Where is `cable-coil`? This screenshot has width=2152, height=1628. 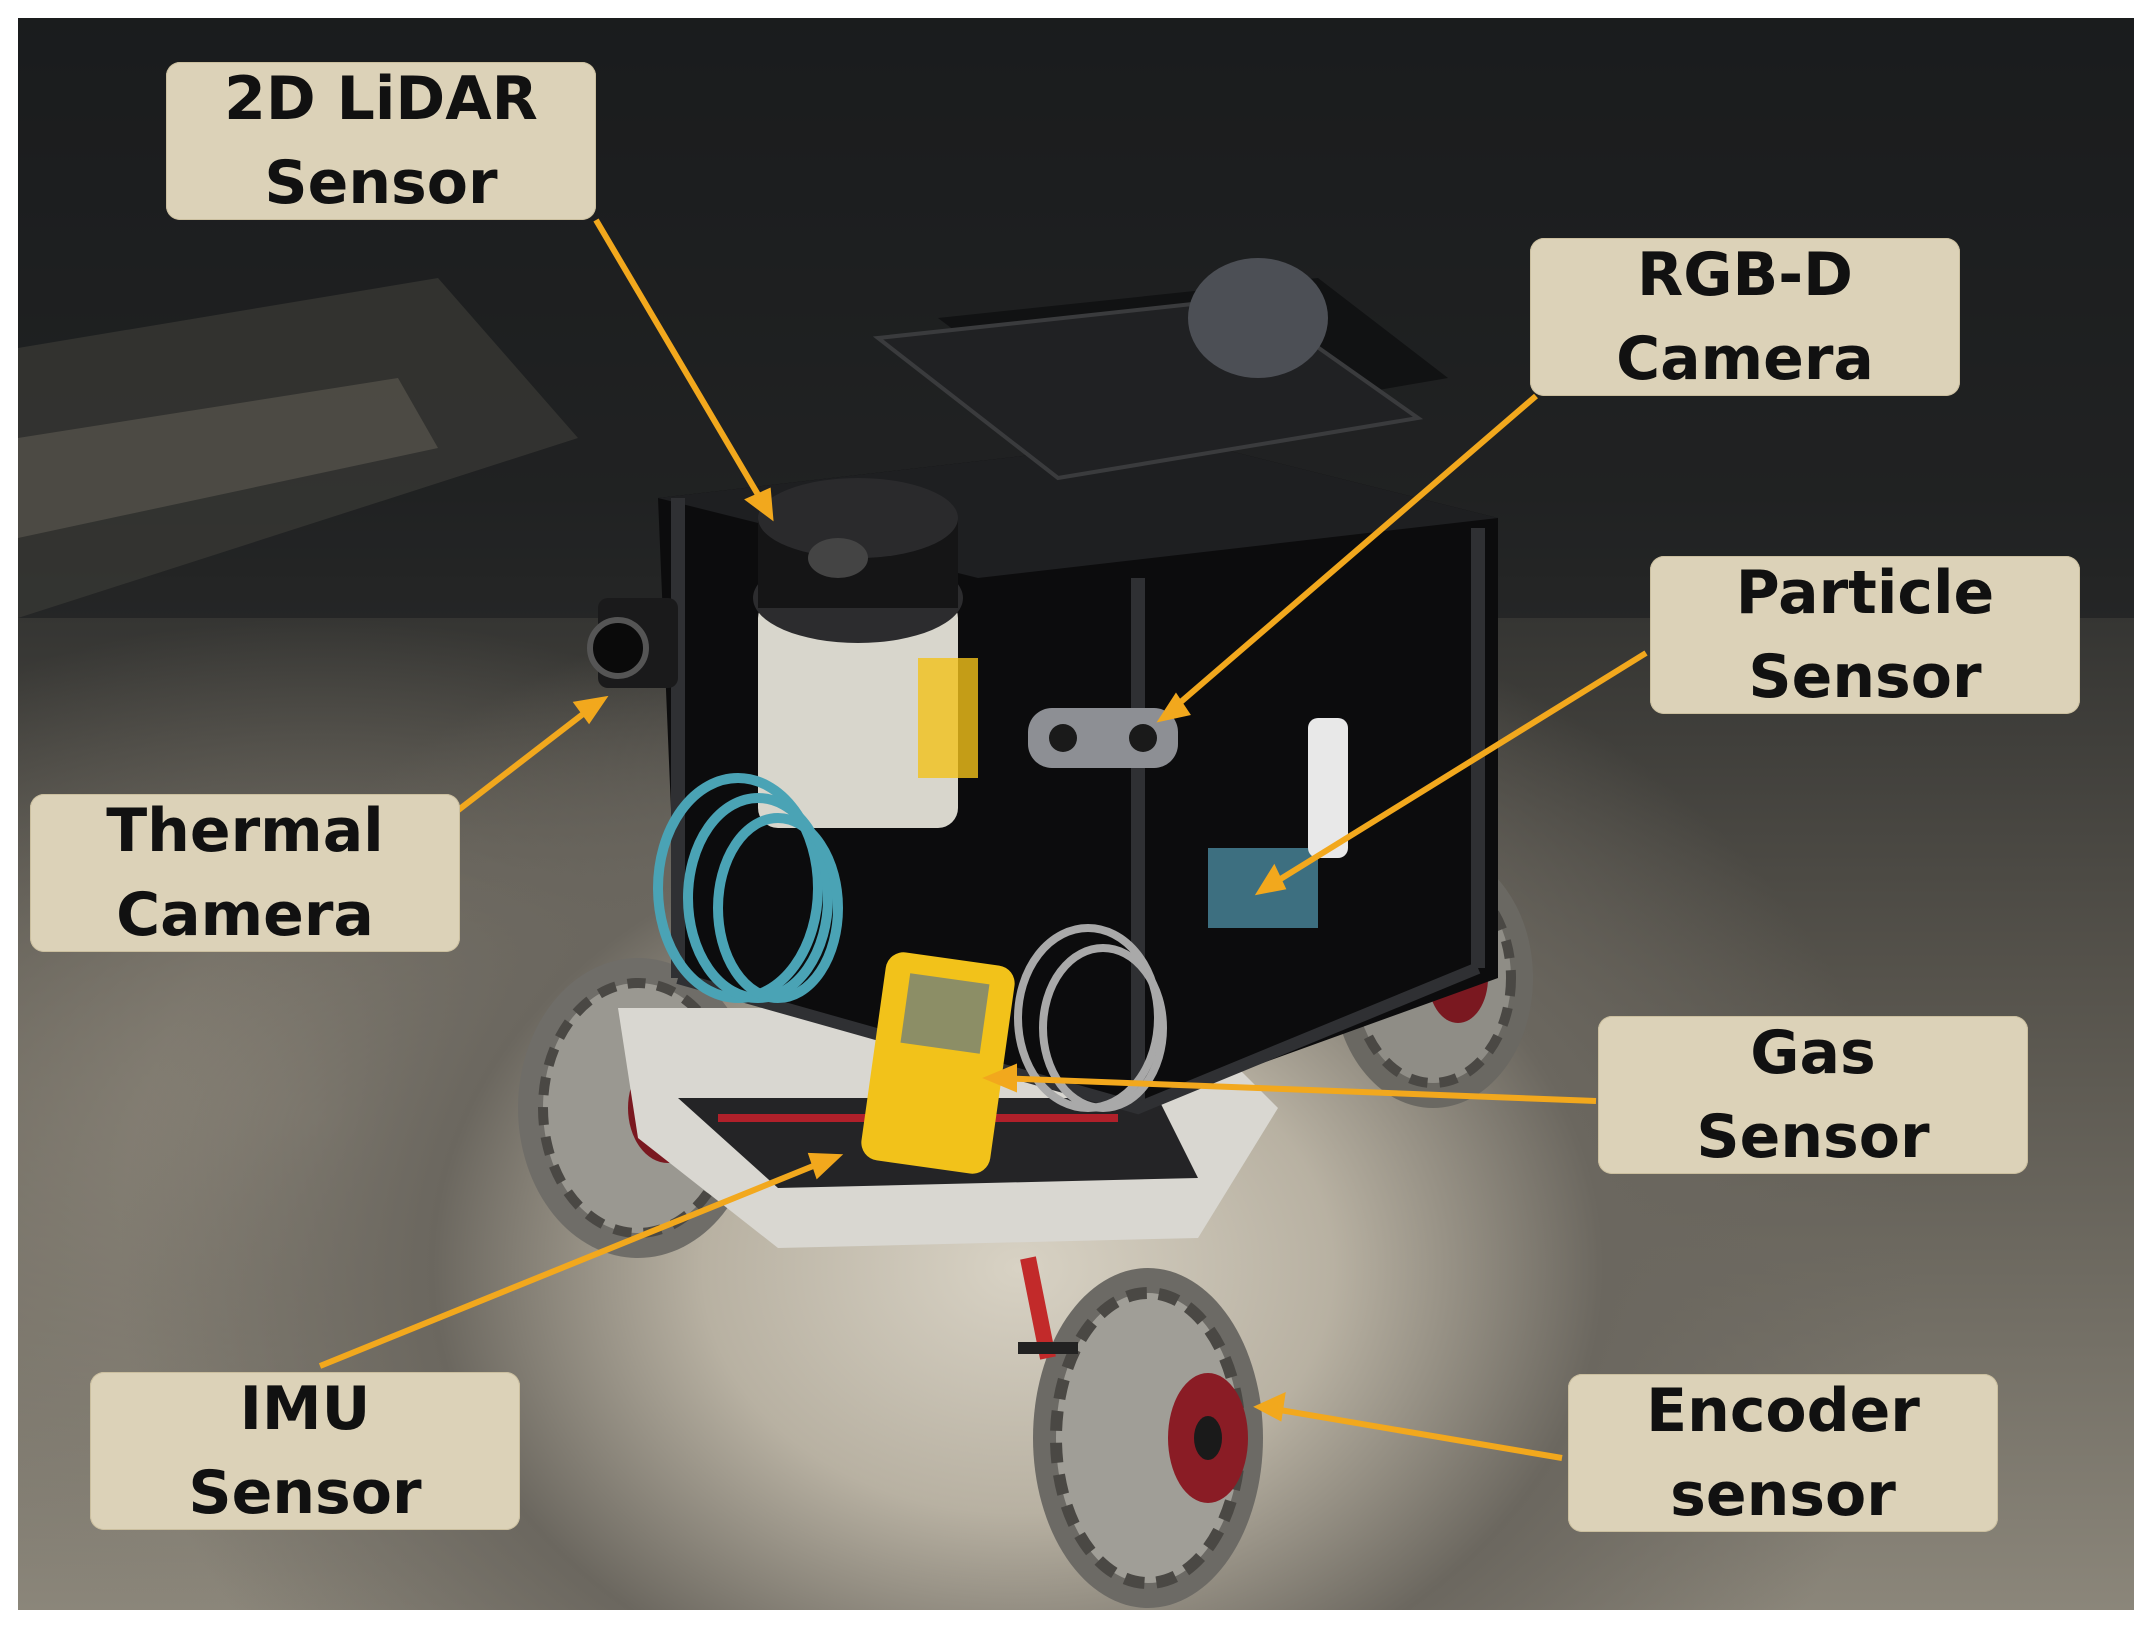
cable-coil is located at coordinates (748, 888).